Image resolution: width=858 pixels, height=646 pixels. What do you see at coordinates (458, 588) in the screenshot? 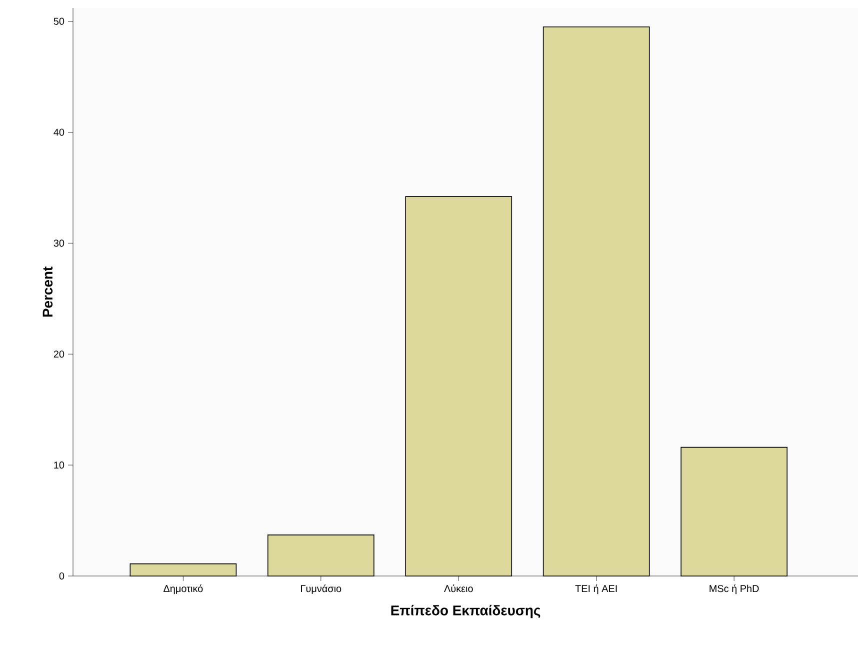
I see `x-tick-label: Λύκειο` at bounding box center [458, 588].